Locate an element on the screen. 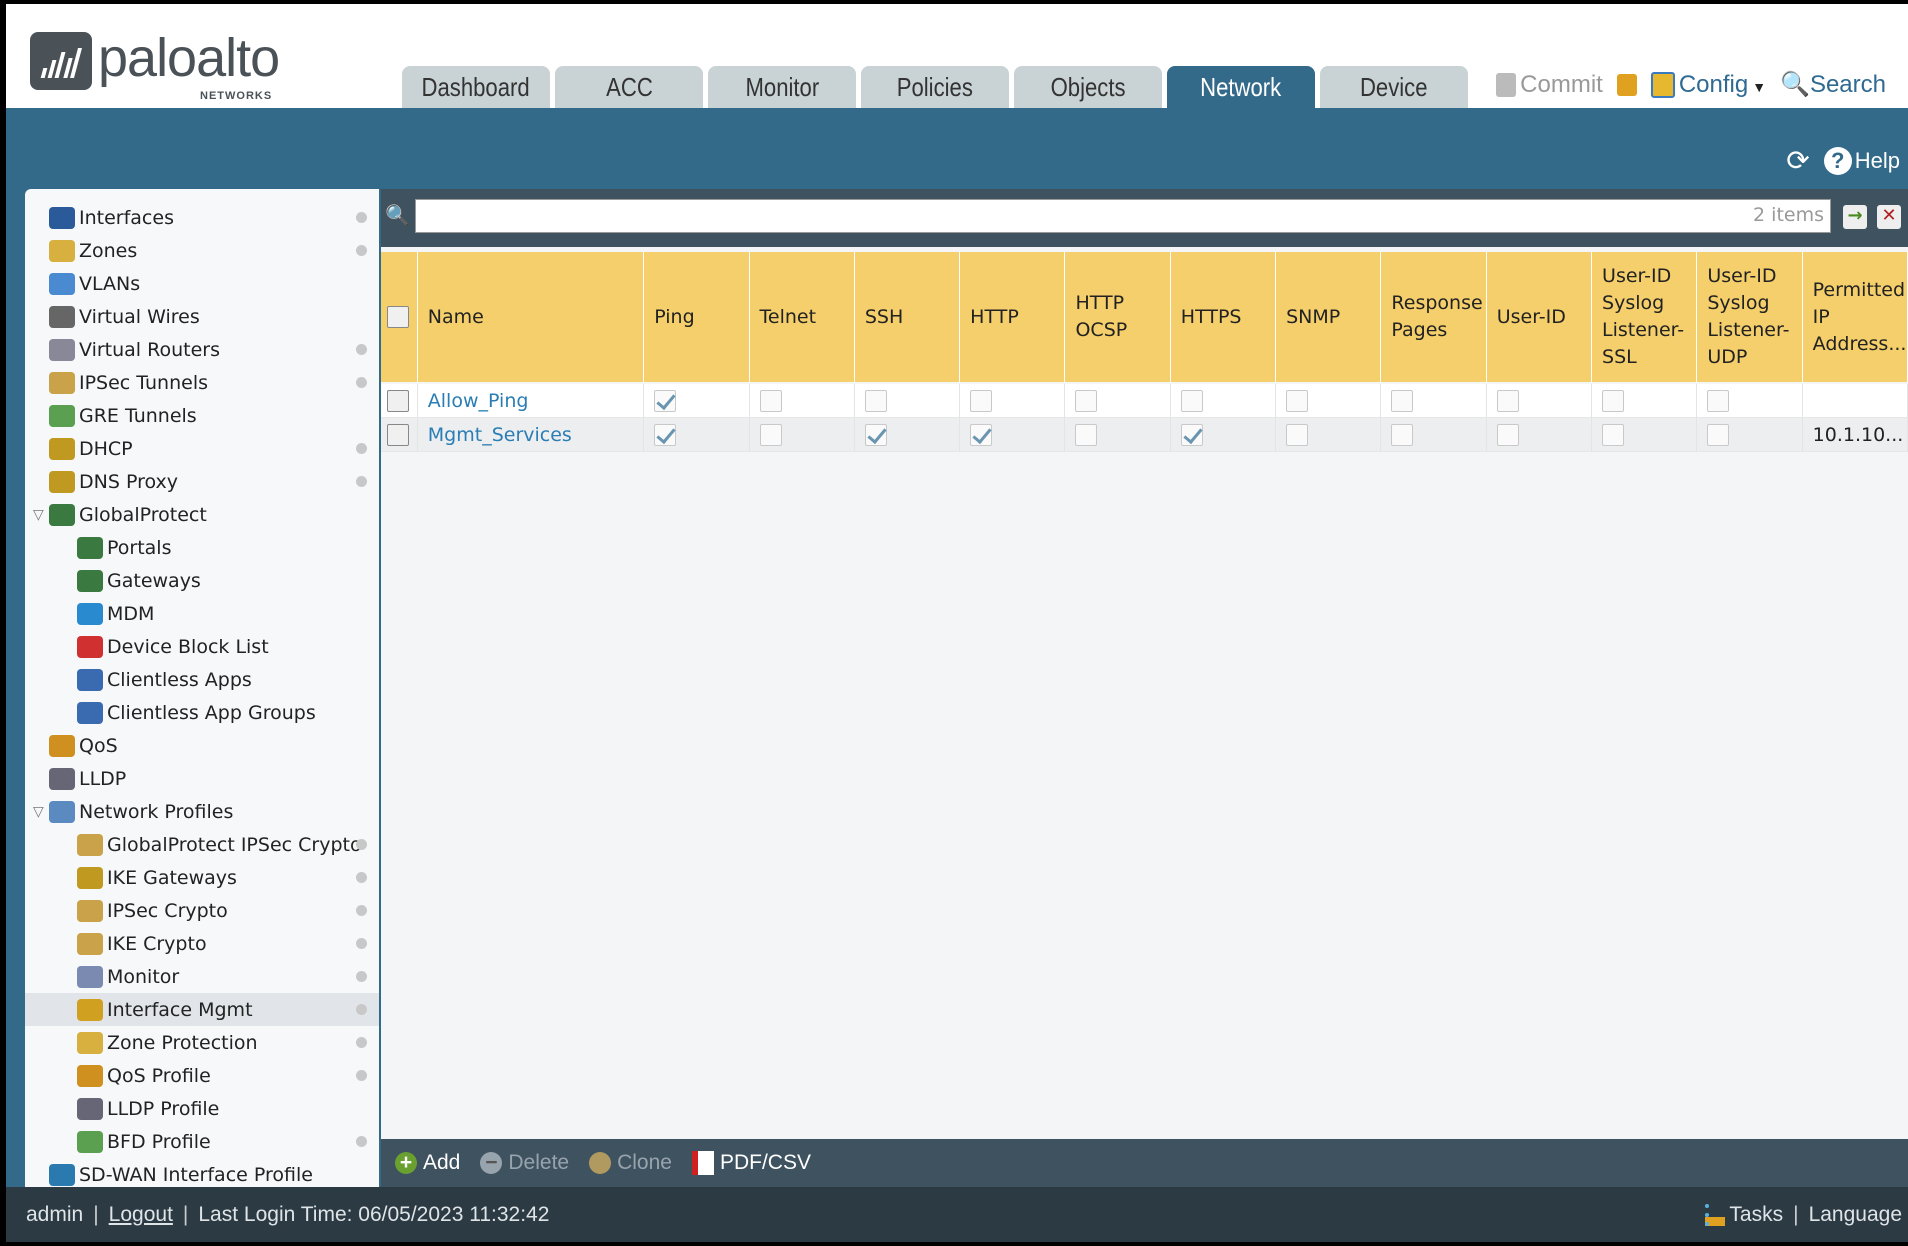 Image resolution: width=1908 pixels, height=1246 pixels. sidebar-item-monitor: Monitor is located at coordinates (202, 976).